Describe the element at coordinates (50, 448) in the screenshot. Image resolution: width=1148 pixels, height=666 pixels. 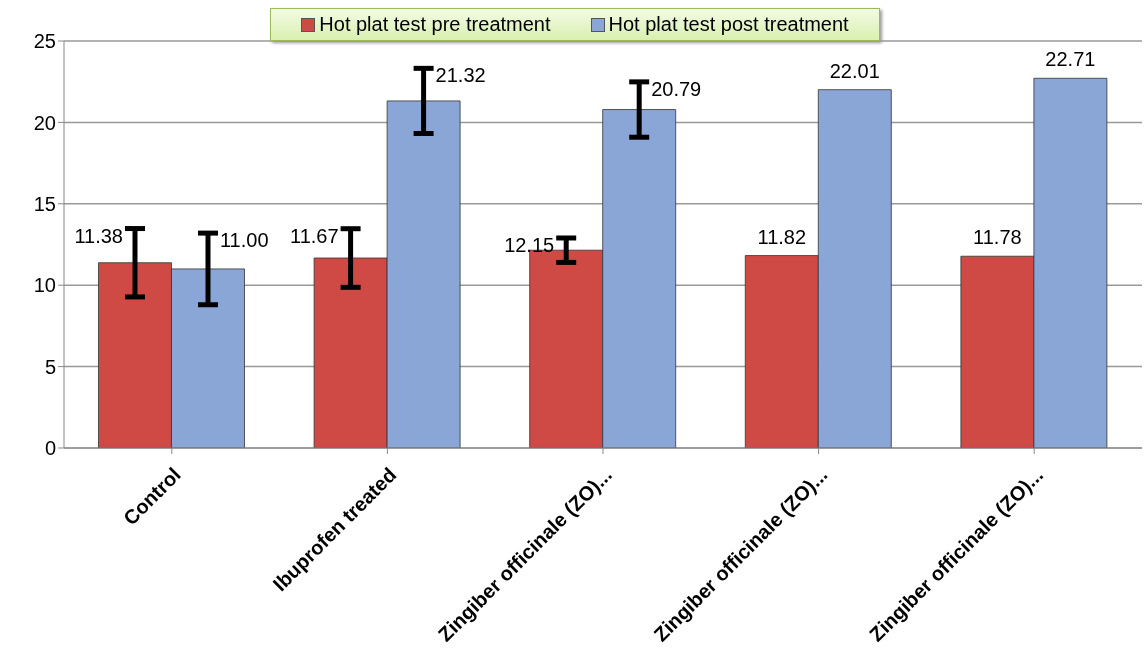
I see `y-tick-label: 0` at that location.